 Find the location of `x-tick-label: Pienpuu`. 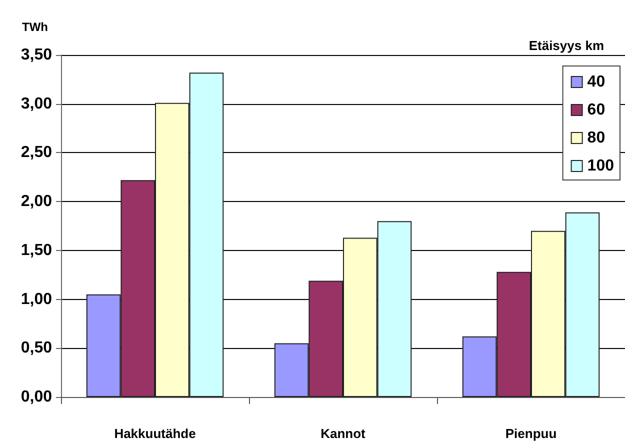

x-tick-label: Pienpuu is located at coordinates (531, 433).